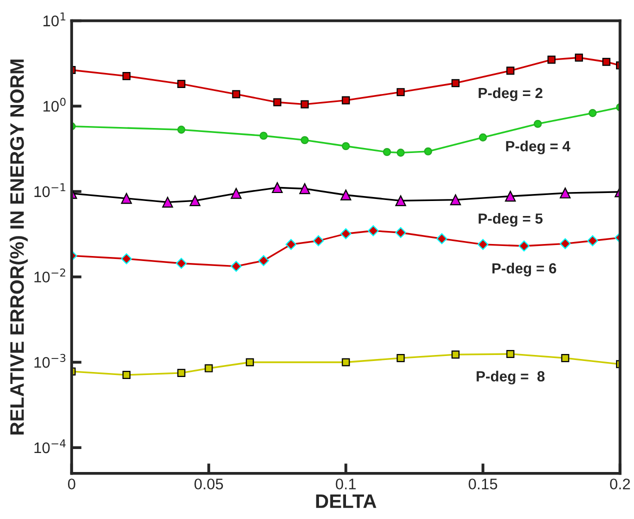  What do you see at coordinates (346, 501) in the screenshot?
I see `x-axis-title: DELTA` at bounding box center [346, 501].